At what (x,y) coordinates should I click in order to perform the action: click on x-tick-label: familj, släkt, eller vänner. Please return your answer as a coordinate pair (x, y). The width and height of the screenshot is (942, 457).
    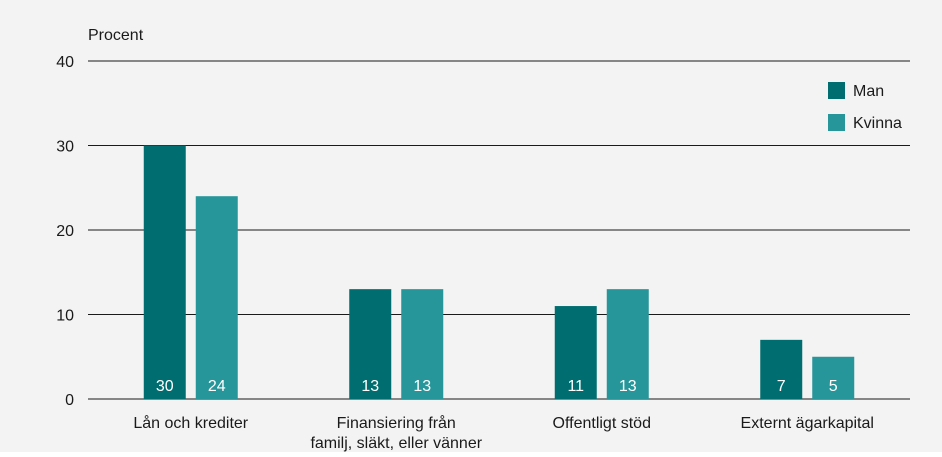
    Looking at the image, I should click on (396, 443).